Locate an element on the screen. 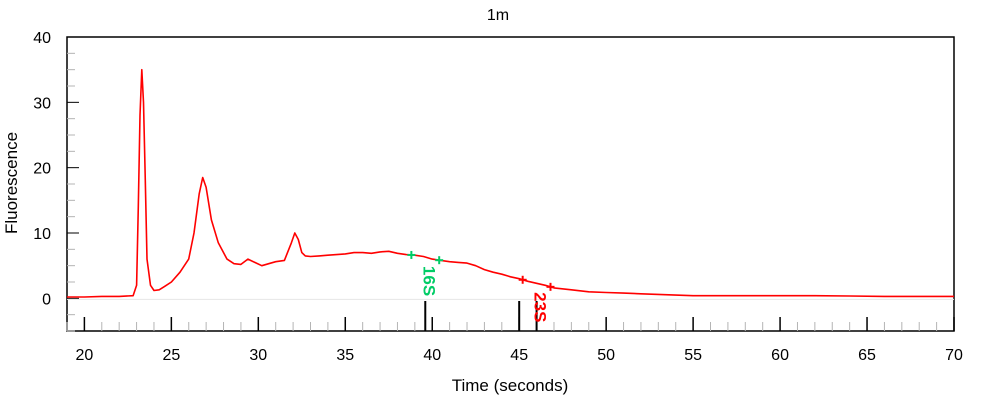 This screenshot has height=400, width=1000. y-axis-title: Fluorescence is located at coordinates (11, 183).